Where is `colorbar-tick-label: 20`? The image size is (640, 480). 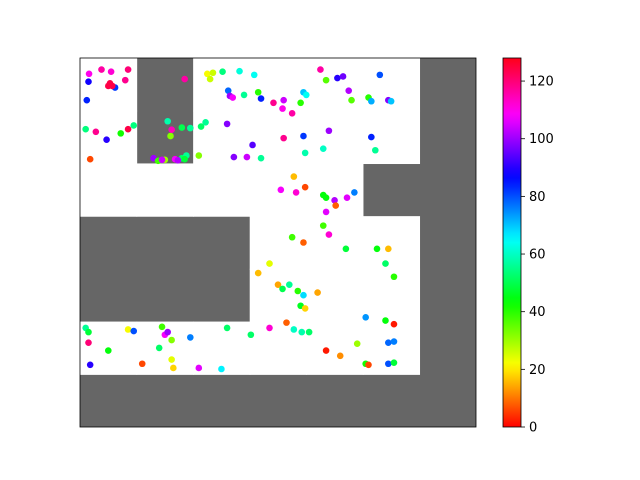
colorbar-tick-label: 20 is located at coordinates (537, 370).